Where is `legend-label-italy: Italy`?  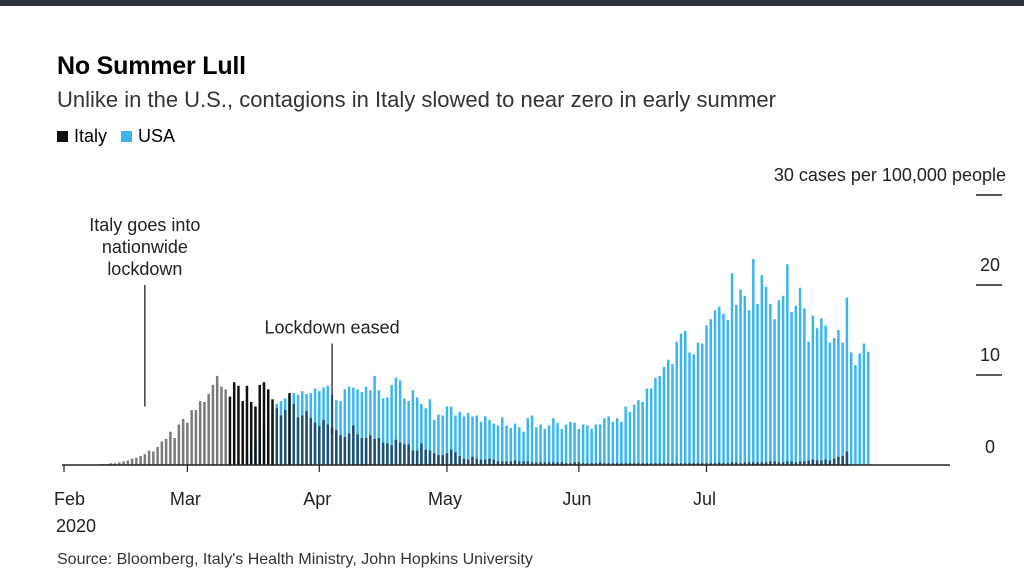 legend-label-italy: Italy is located at coordinates (91, 136).